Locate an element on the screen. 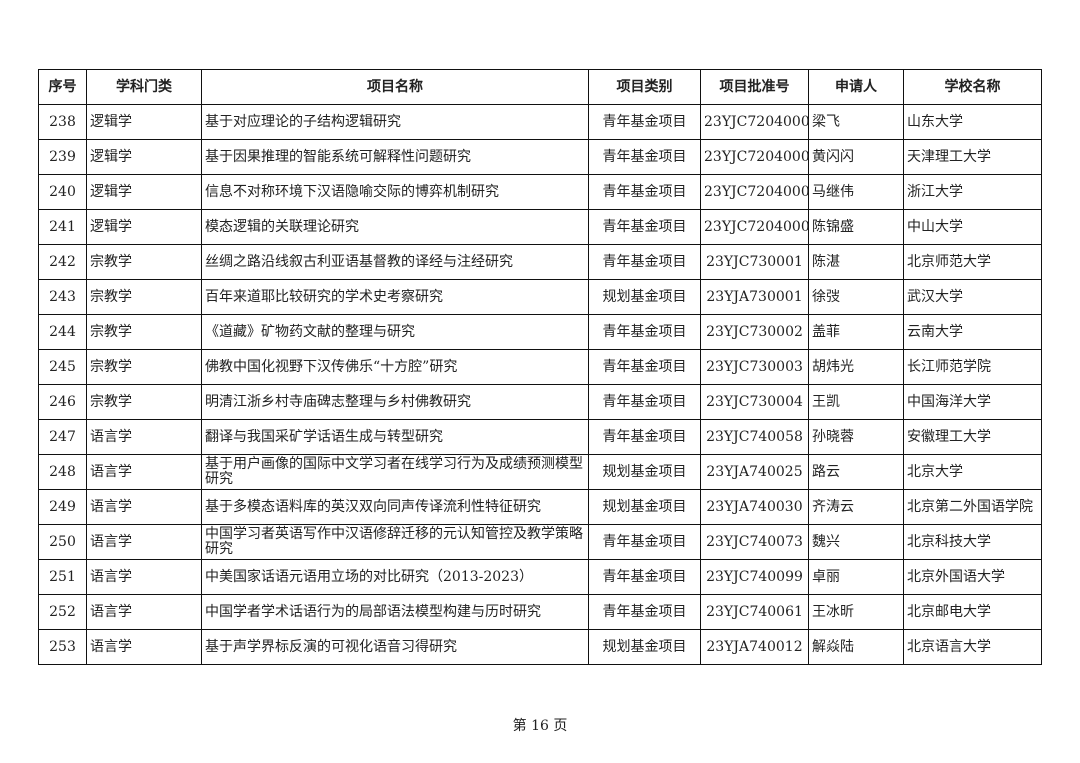 Image resolution: width=1080 pixels, height=763 pixels. table-header-row: 序号 学科门类 项目名称 项目类别 项目批准号 申请人 学校名称 is located at coordinates (540, 87).